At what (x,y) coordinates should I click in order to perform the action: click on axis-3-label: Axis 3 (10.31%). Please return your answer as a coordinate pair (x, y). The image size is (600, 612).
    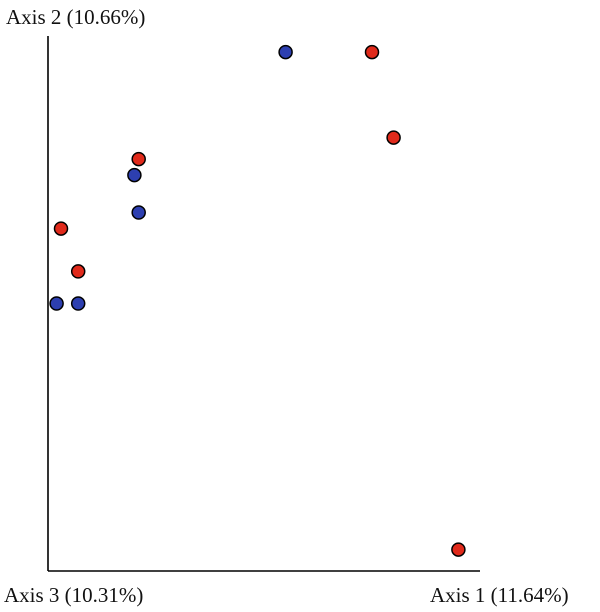
    Looking at the image, I should click on (73, 595).